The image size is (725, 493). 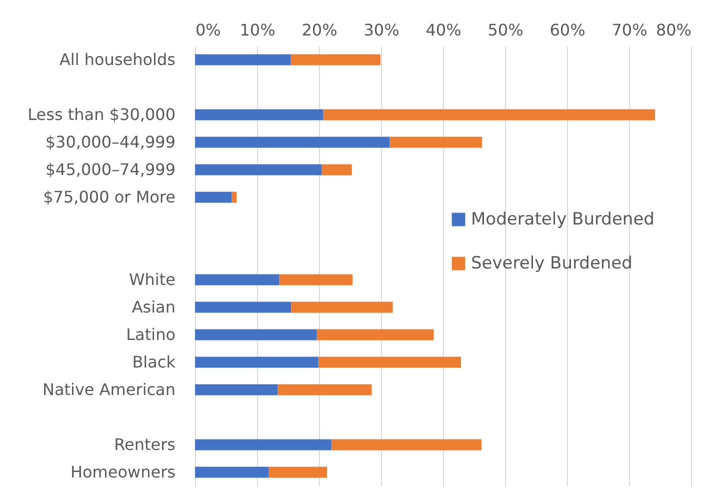 What do you see at coordinates (154, 306) in the screenshot?
I see `y-tick-label: Asian` at bounding box center [154, 306].